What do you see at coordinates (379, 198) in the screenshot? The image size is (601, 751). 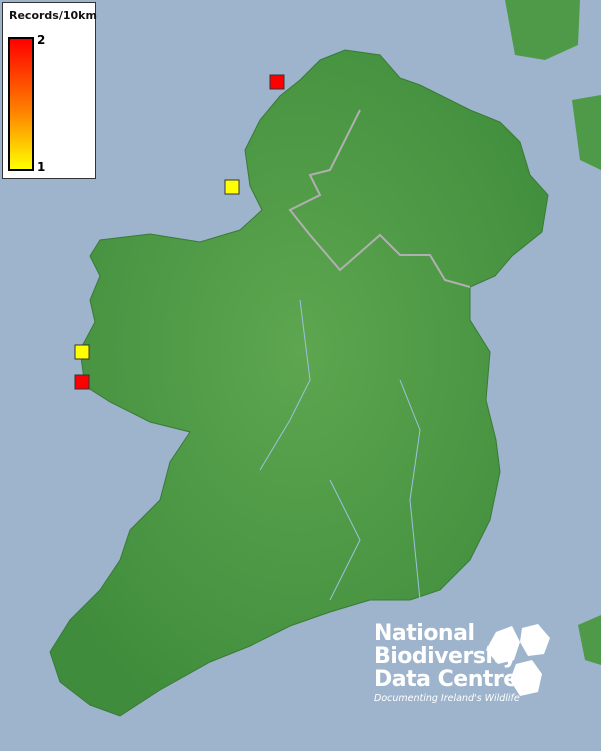 I see `border-line` at bounding box center [379, 198].